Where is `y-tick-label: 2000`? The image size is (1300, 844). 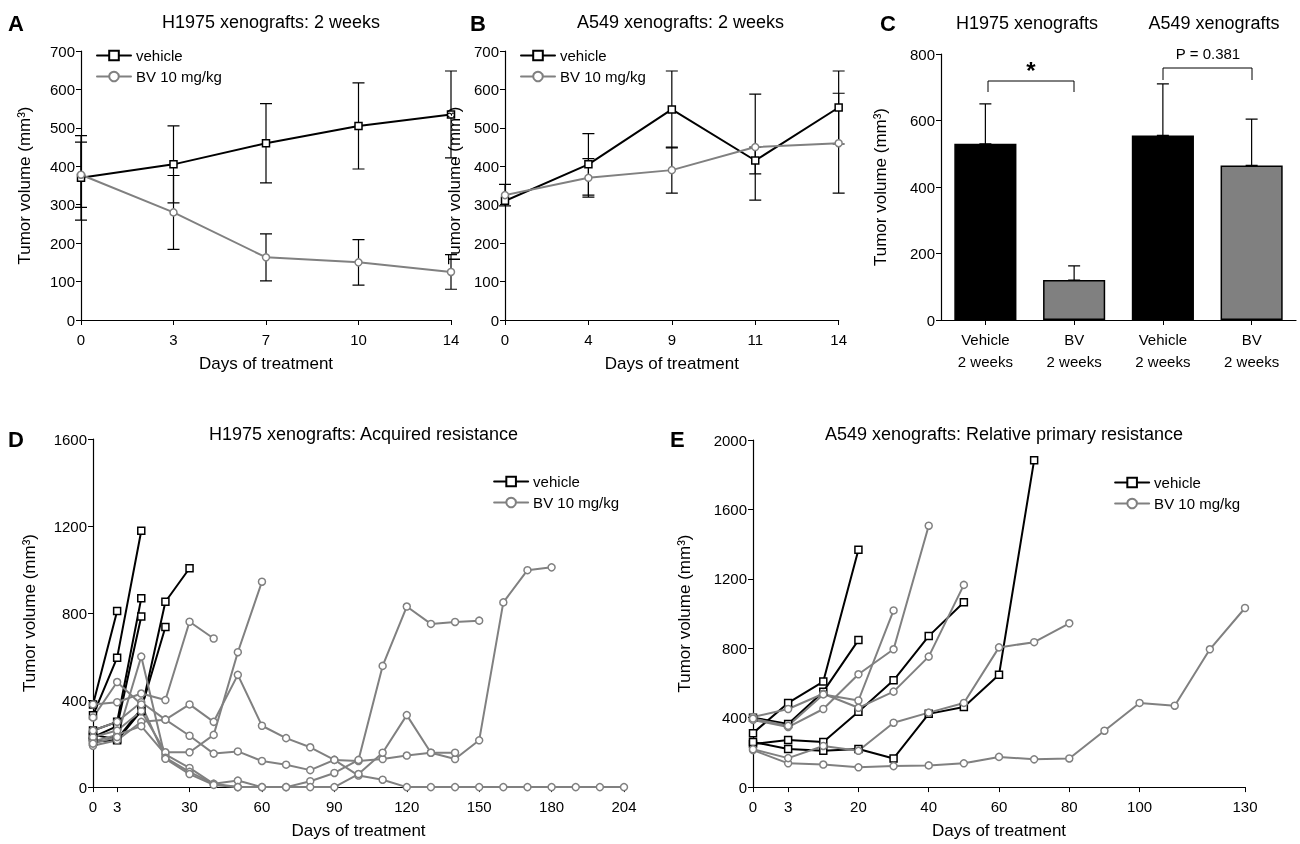 y-tick-label: 2000 is located at coordinates (730, 440).